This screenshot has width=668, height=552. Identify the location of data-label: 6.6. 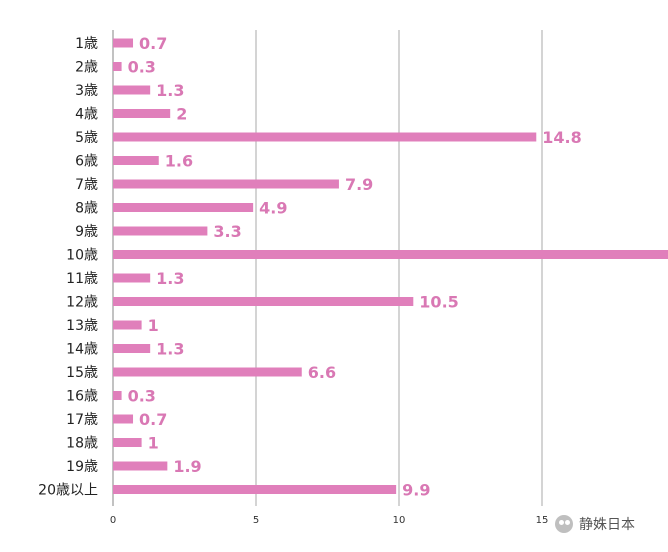
(322, 372).